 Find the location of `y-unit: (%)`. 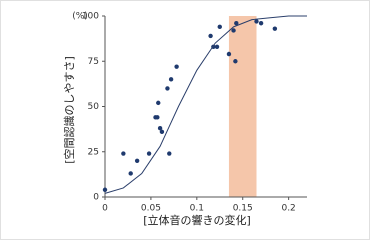

y-unit: (%) is located at coordinates (80, 17).